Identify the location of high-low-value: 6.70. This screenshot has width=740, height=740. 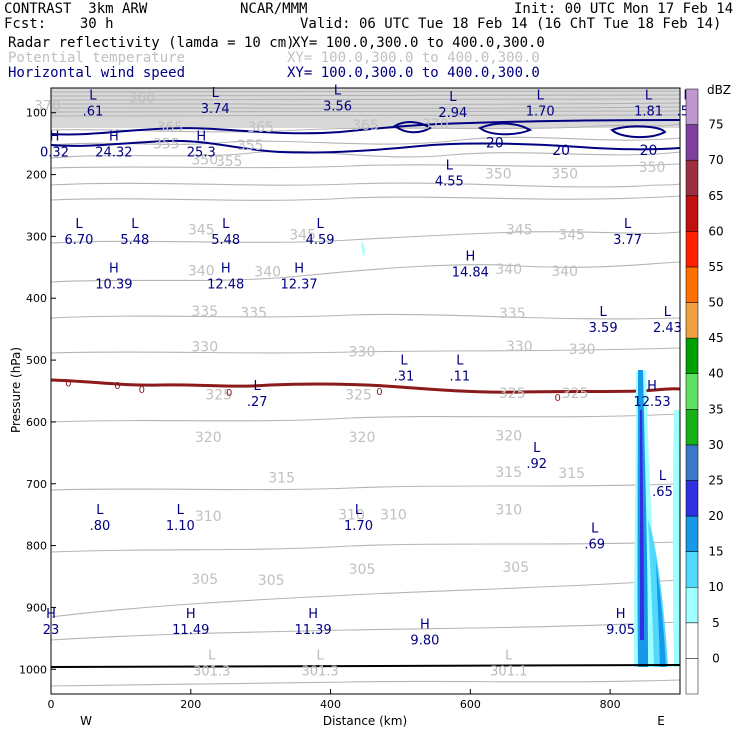
(78, 240).